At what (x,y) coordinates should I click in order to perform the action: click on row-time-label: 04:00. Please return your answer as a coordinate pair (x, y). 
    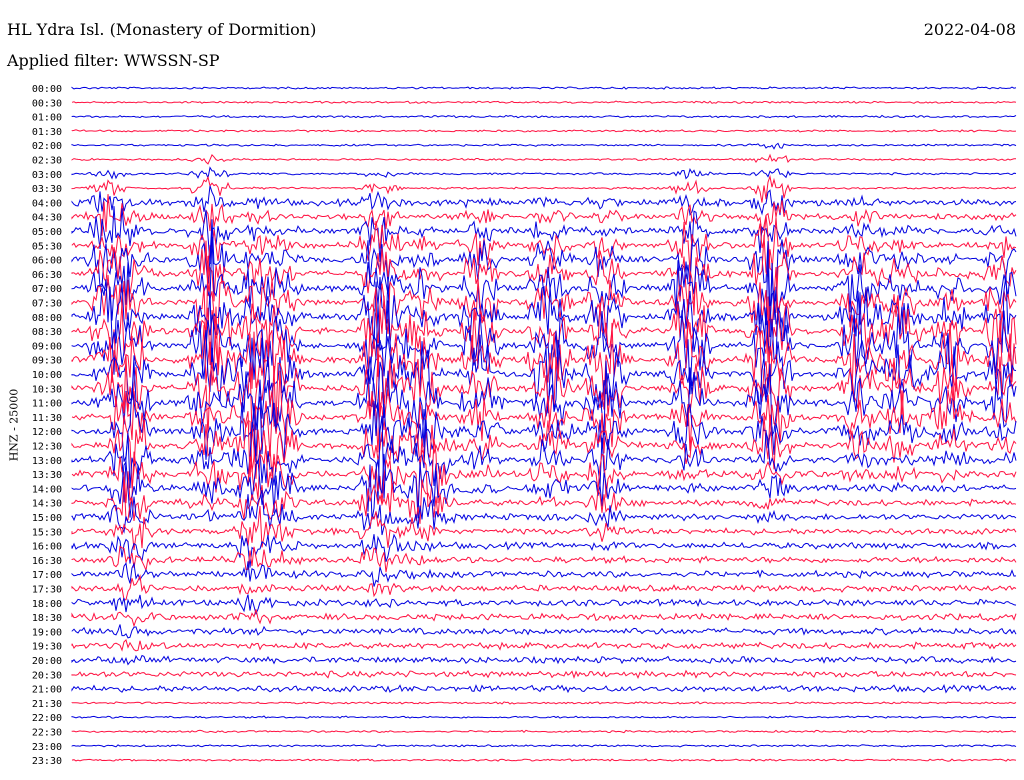
    Looking at the image, I should click on (47, 203).